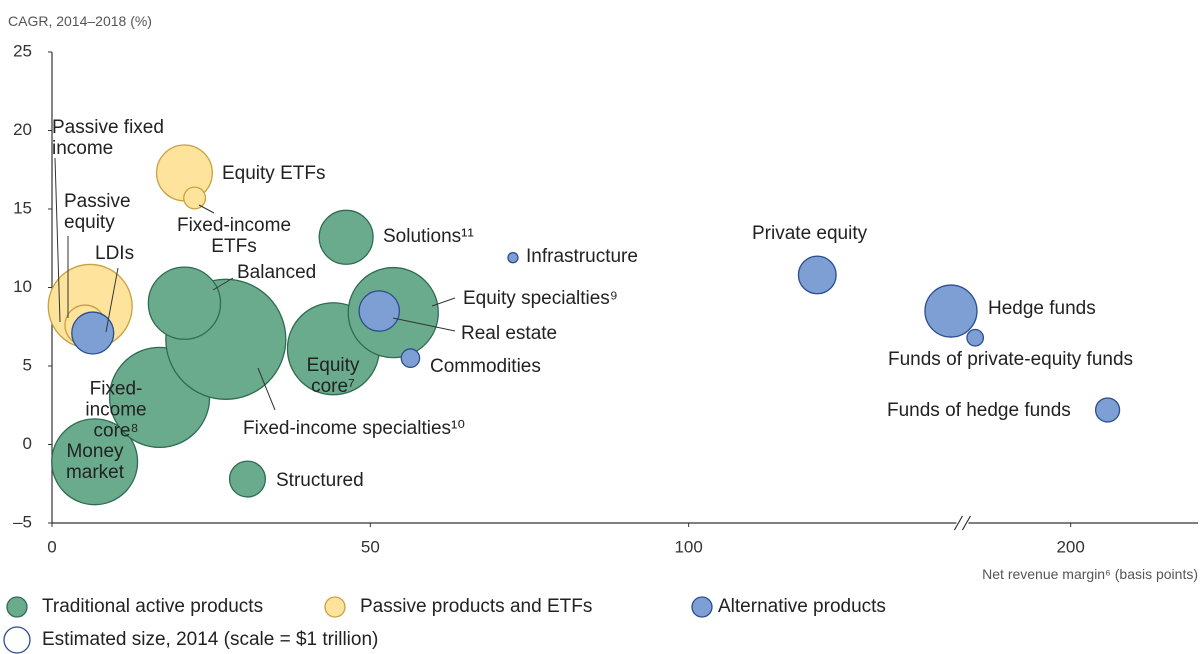  I want to click on y-tick-label: 5, so click(27, 364).